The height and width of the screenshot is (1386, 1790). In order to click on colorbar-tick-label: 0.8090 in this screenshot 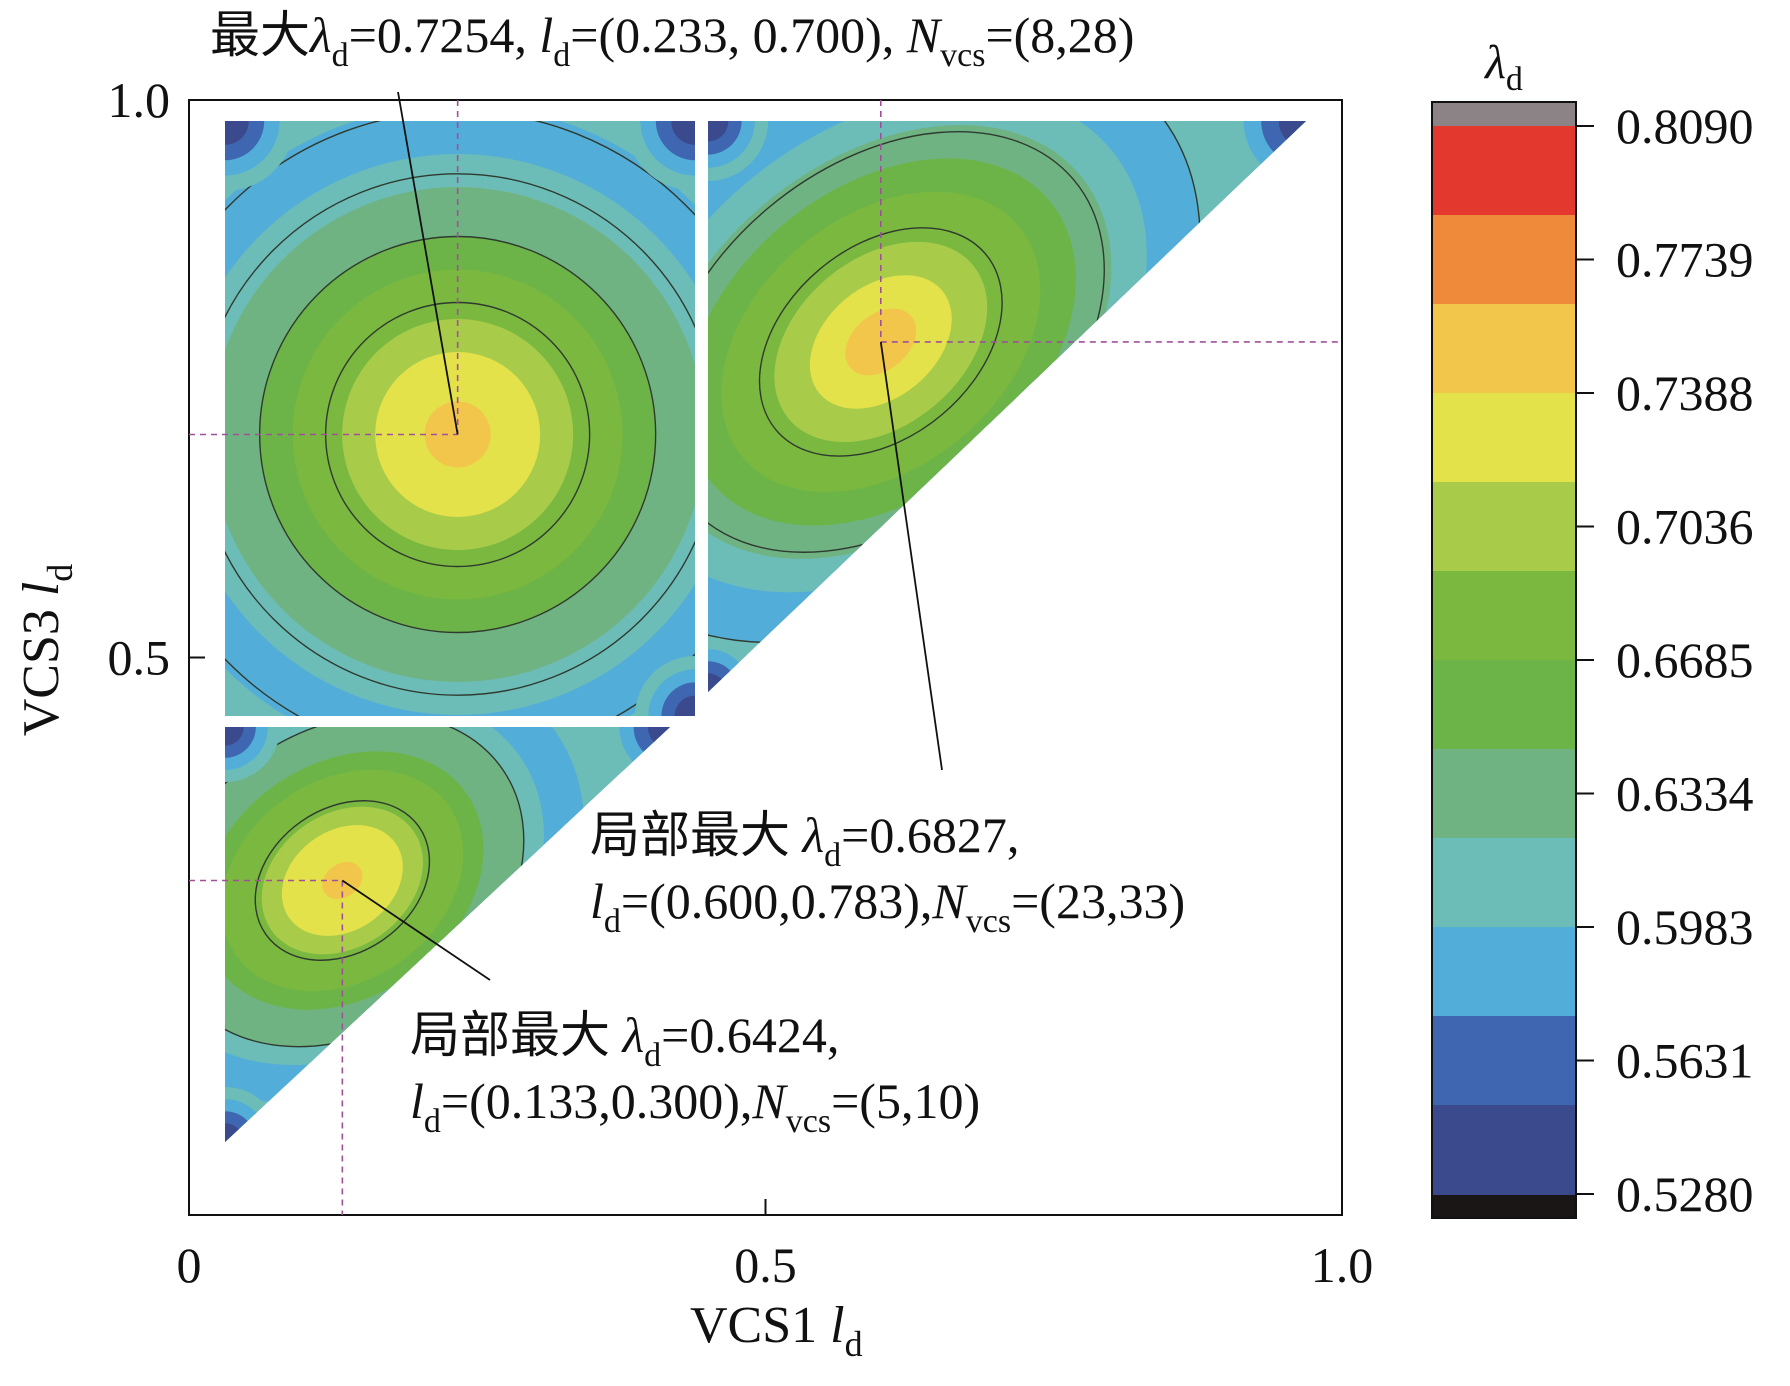, I will do `click(1685, 126)`.